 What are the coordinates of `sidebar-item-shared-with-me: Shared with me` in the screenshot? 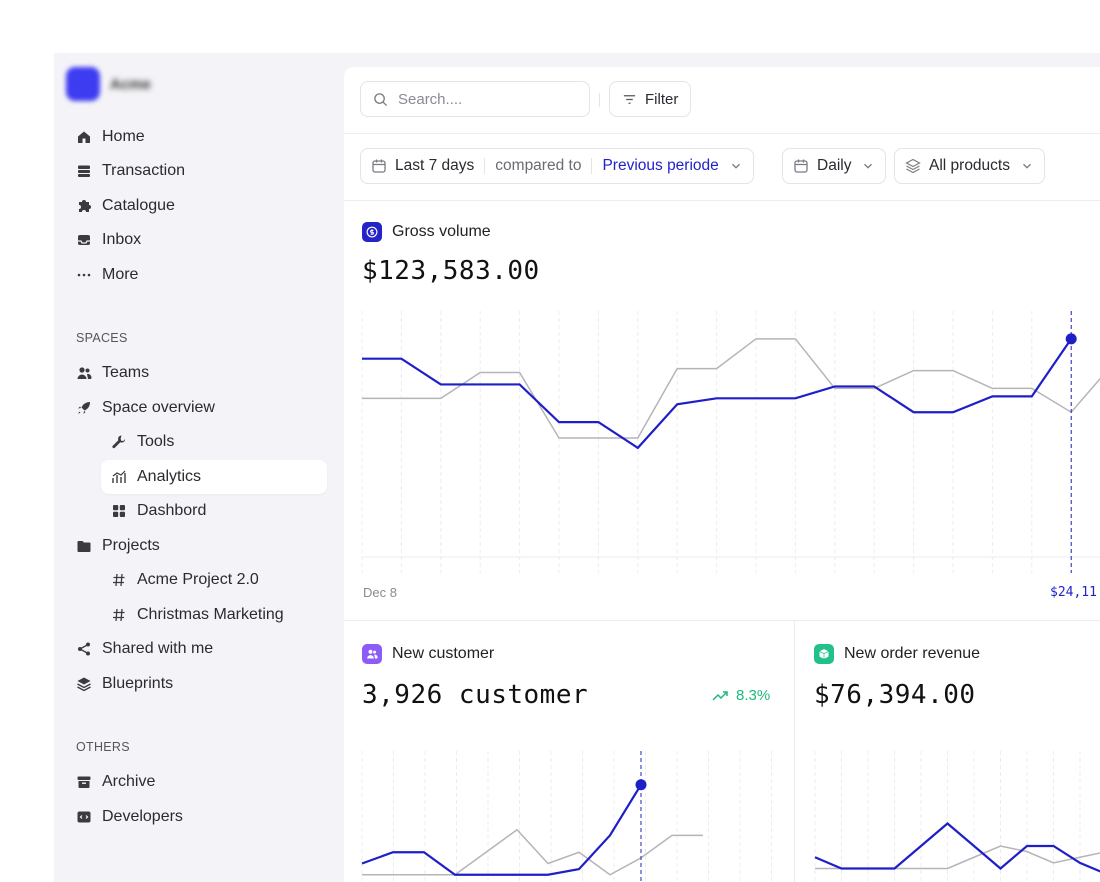 It's located at (144, 649).